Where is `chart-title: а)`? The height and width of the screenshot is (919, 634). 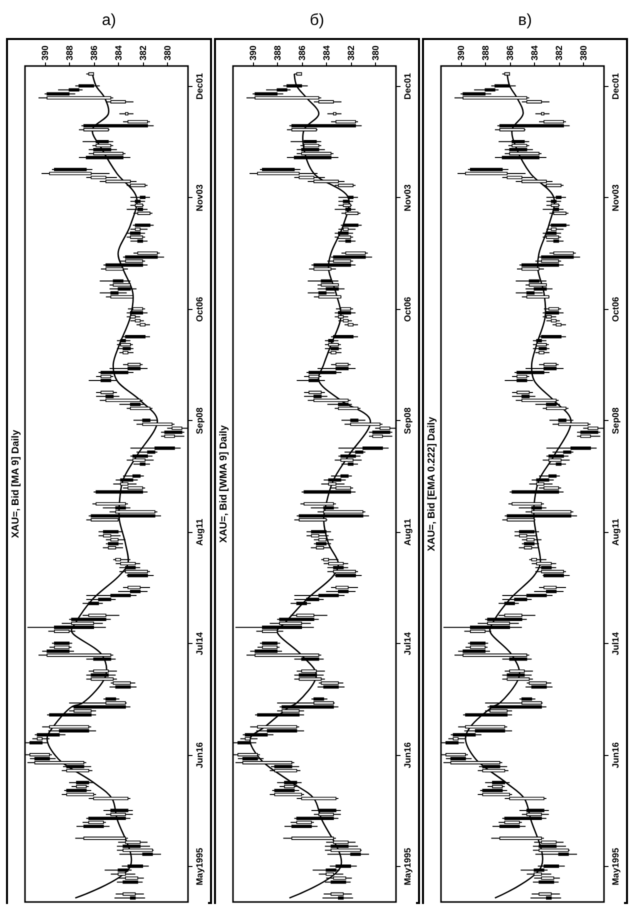
chart-title: а) is located at coordinates (109, 21).